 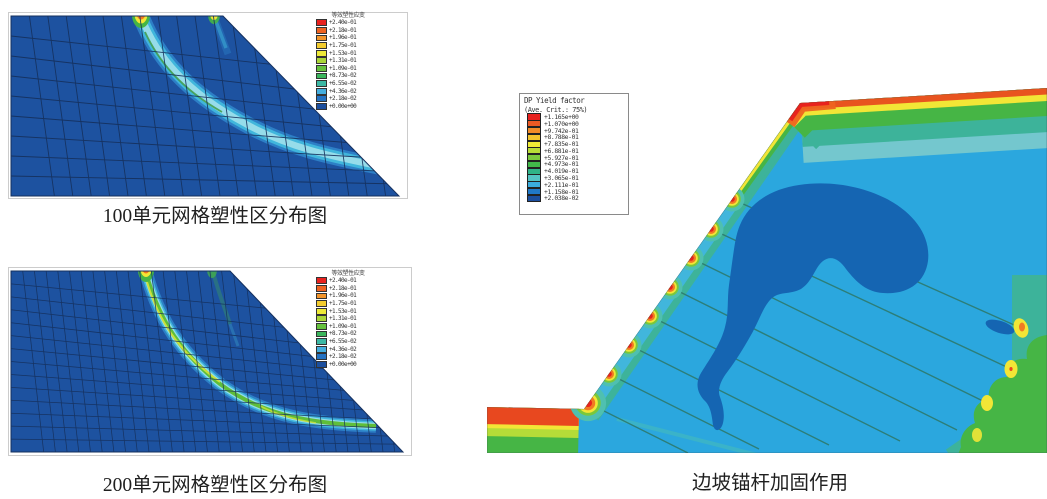 I want to click on legend-row: +2.18e-01, so click(x=348, y=30).